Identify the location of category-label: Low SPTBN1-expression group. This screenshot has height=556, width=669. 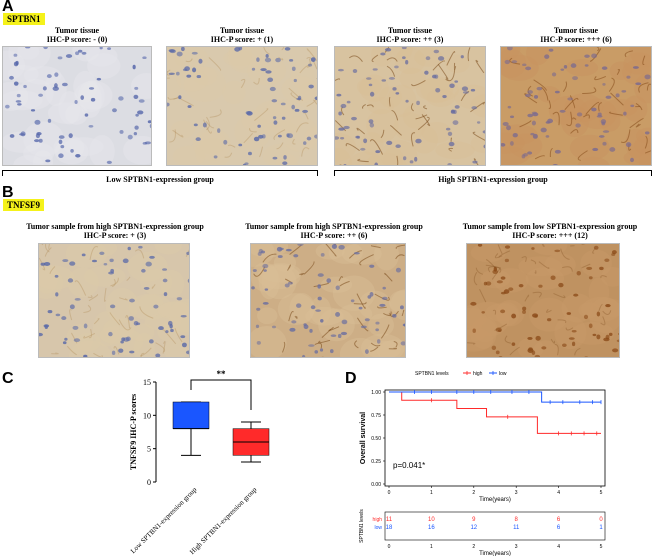
(164, 520).